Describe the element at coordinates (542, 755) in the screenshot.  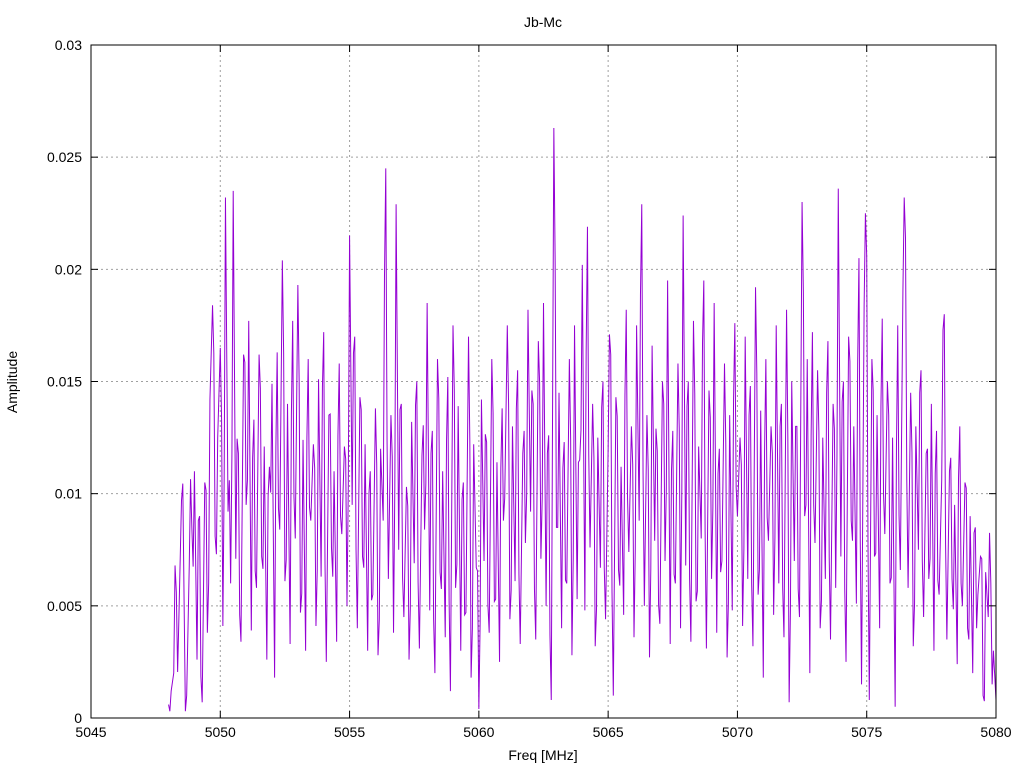
I see `x-axis-label: Freq [MHz]` at that location.